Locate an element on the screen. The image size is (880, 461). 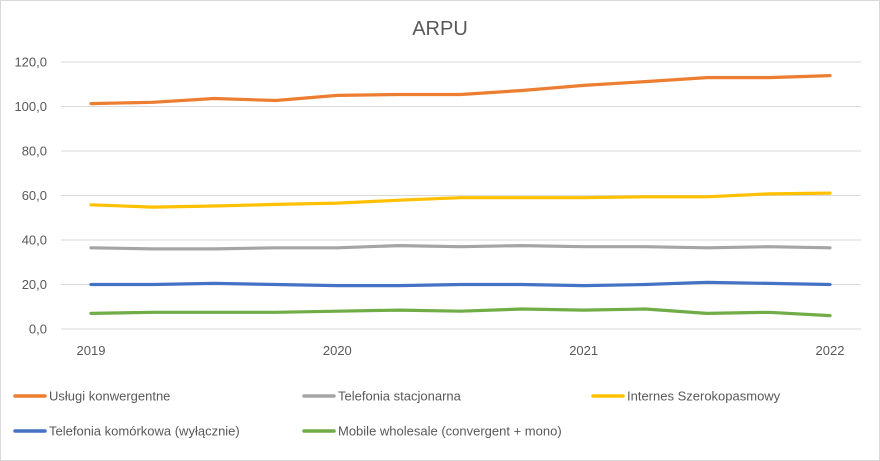
x-tick-label: 2020 is located at coordinates (337, 350).